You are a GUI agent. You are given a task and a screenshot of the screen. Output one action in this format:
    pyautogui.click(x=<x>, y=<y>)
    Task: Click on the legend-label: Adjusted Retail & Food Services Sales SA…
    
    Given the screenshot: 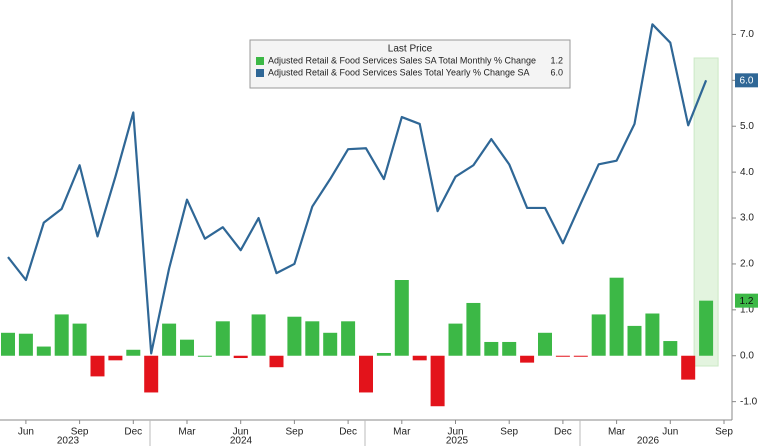 What is the action you would take?
    pyautogui.click(x=402, y=60)
    